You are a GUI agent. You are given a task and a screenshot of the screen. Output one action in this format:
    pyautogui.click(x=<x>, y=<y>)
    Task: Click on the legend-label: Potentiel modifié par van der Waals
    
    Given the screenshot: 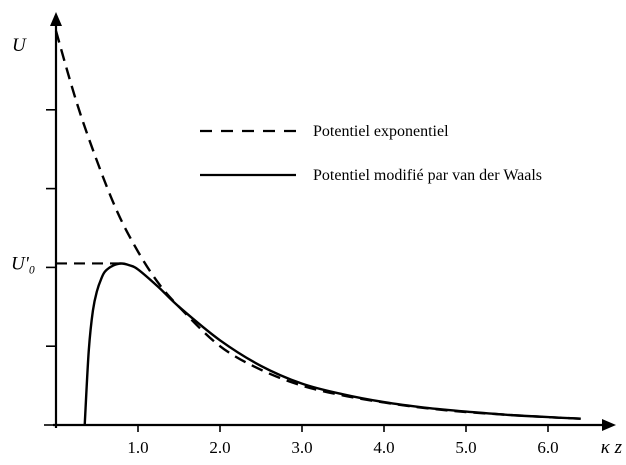 What is the action you would take?
    pyautogui.click(x=427, y=175)
    